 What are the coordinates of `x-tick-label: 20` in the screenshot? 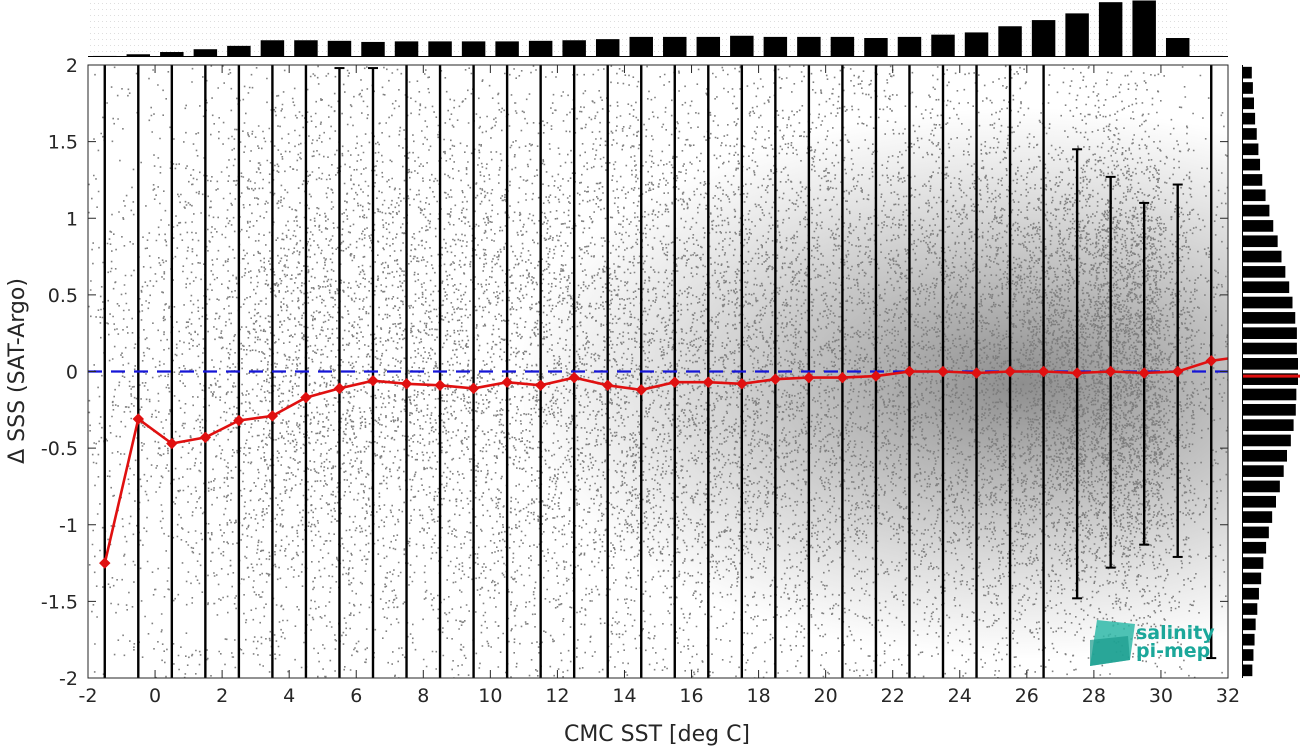 It's located at (826, 696).